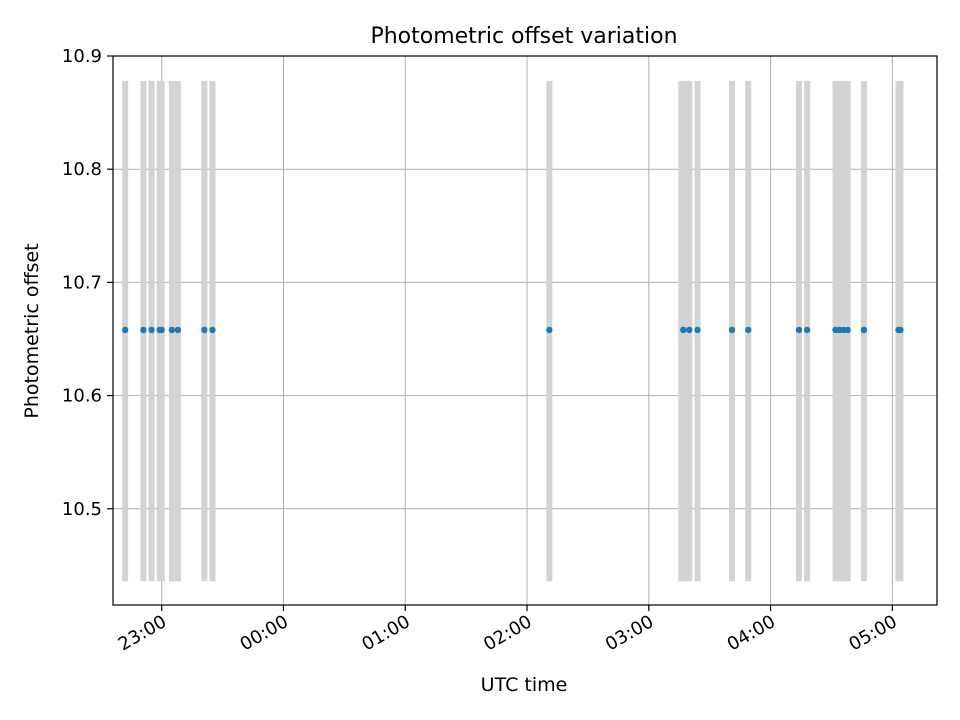  I want to click on x-tick-label: 23:00, so click(142, 633).